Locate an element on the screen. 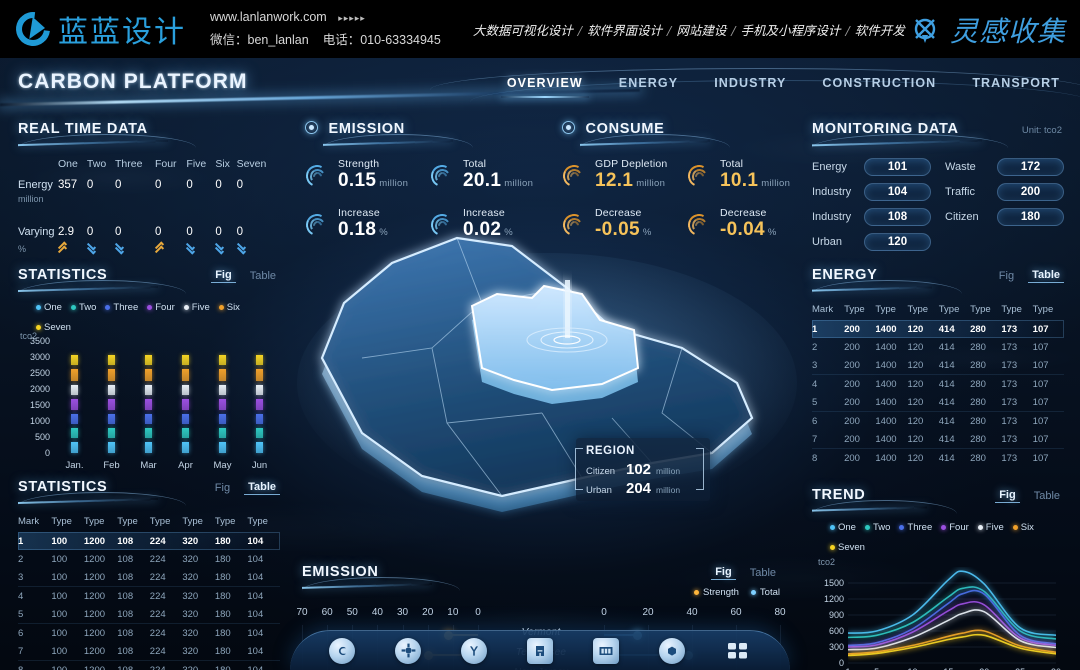 Image resolution: width=1080 pixels, height=670 pixels. kpi-label: Strength is located at coordinates (359, 164).